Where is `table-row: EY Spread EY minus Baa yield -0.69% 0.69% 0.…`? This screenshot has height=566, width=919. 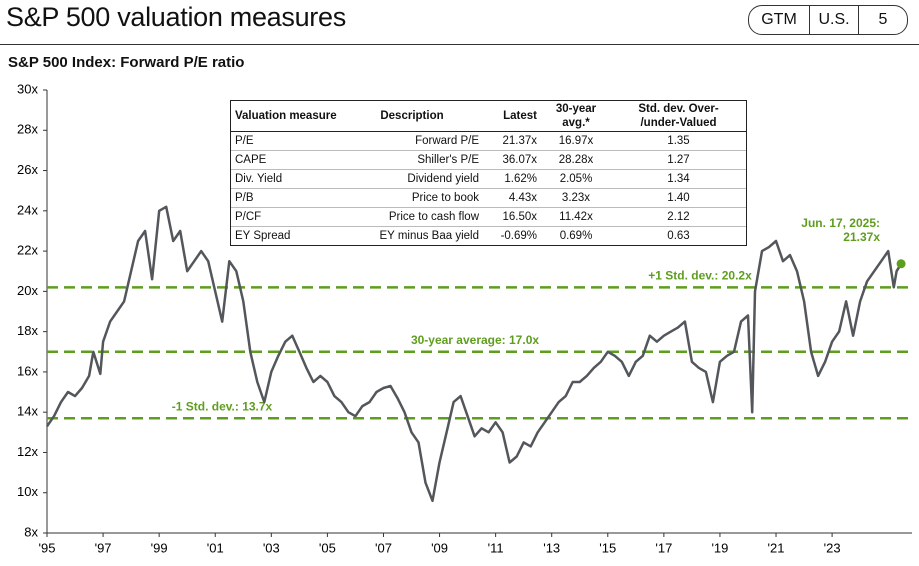
table-row: EY Spread EY minus Baa yield -0.69% 0.69% 0.… is located at coordinates (488, 236).